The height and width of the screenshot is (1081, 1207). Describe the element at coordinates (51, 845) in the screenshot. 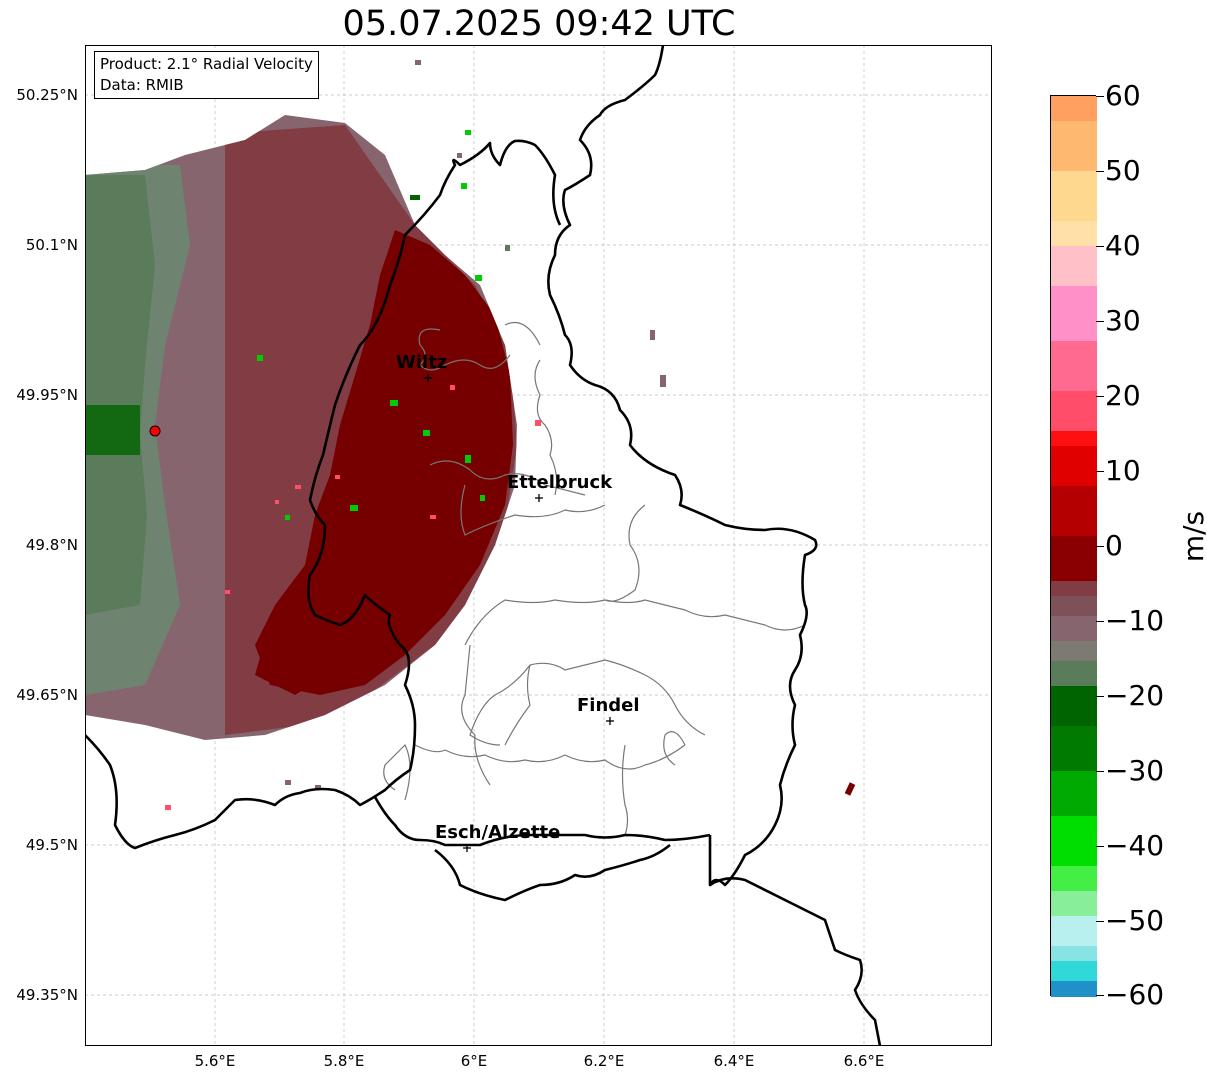

I see `lat-tick: 49.5°N` at that location.